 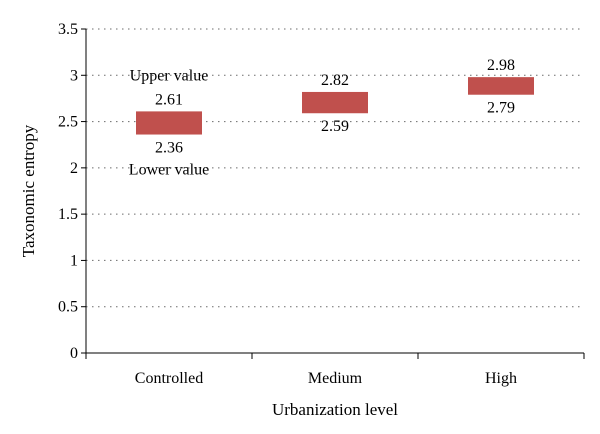 What do you see at coordinates (335, 409) in the screenshot?
I see `x-axis-title: Urbanization level` at bounding box center [335, 409].